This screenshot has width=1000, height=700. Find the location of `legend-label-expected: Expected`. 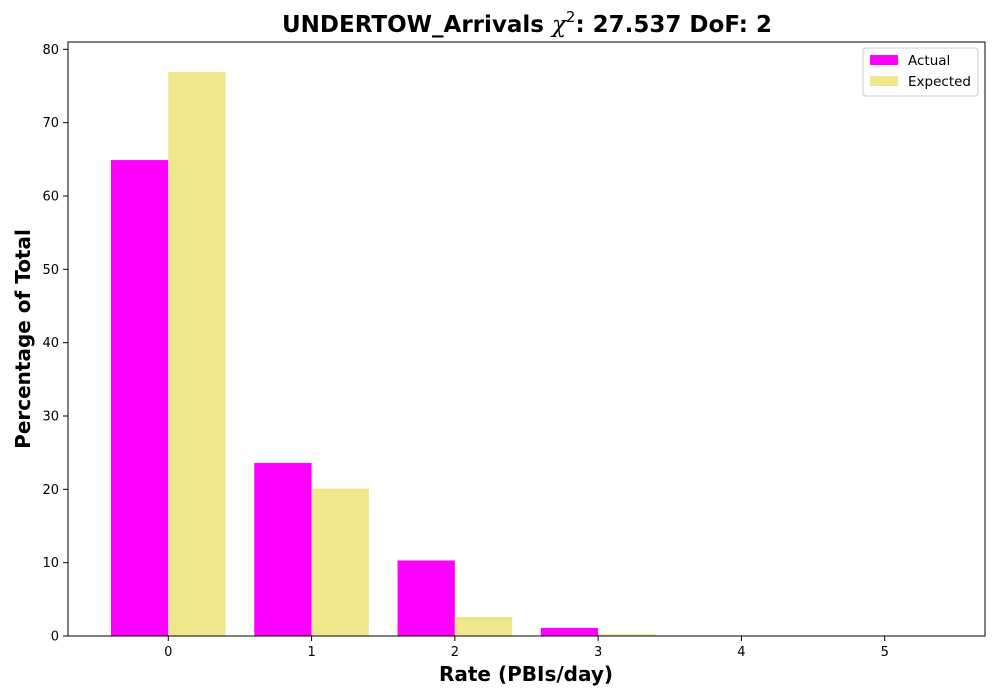

legend-label-expected: Expected is located at coordinates (939, 82).